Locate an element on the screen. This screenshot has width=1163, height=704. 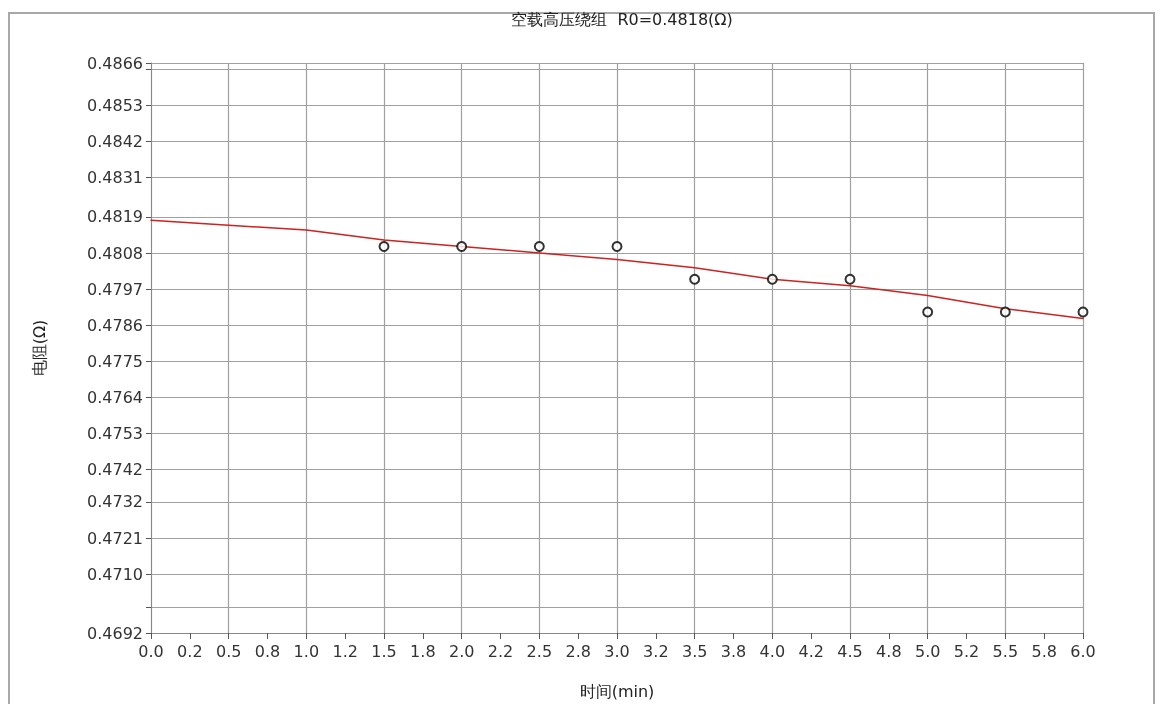
x-tick-label: 4.0 is located at coordinates (772, 651).